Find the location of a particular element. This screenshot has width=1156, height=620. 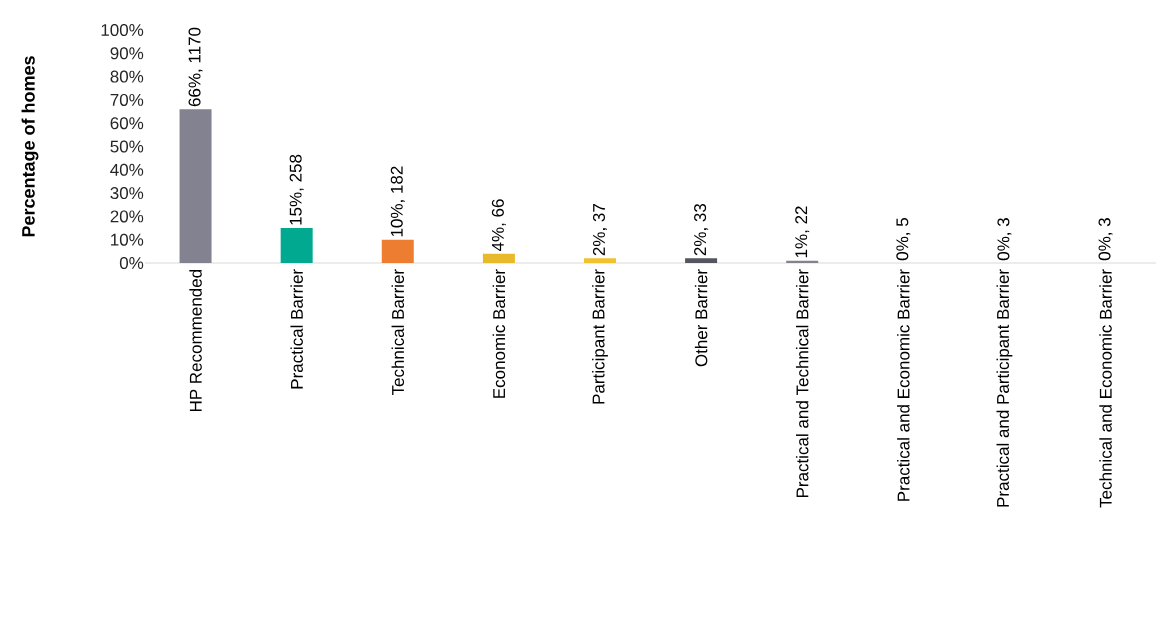

x-tick-label: HP Recommended is located at coordinates (195, 341).